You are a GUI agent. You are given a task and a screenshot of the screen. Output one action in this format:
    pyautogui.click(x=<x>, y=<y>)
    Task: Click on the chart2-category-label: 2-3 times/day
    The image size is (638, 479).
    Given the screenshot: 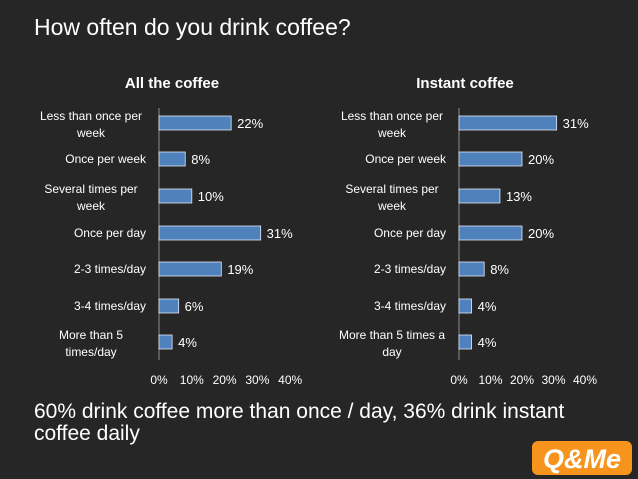 What is the action you would take?
    pyautogui.click(x=410, y=269)
    